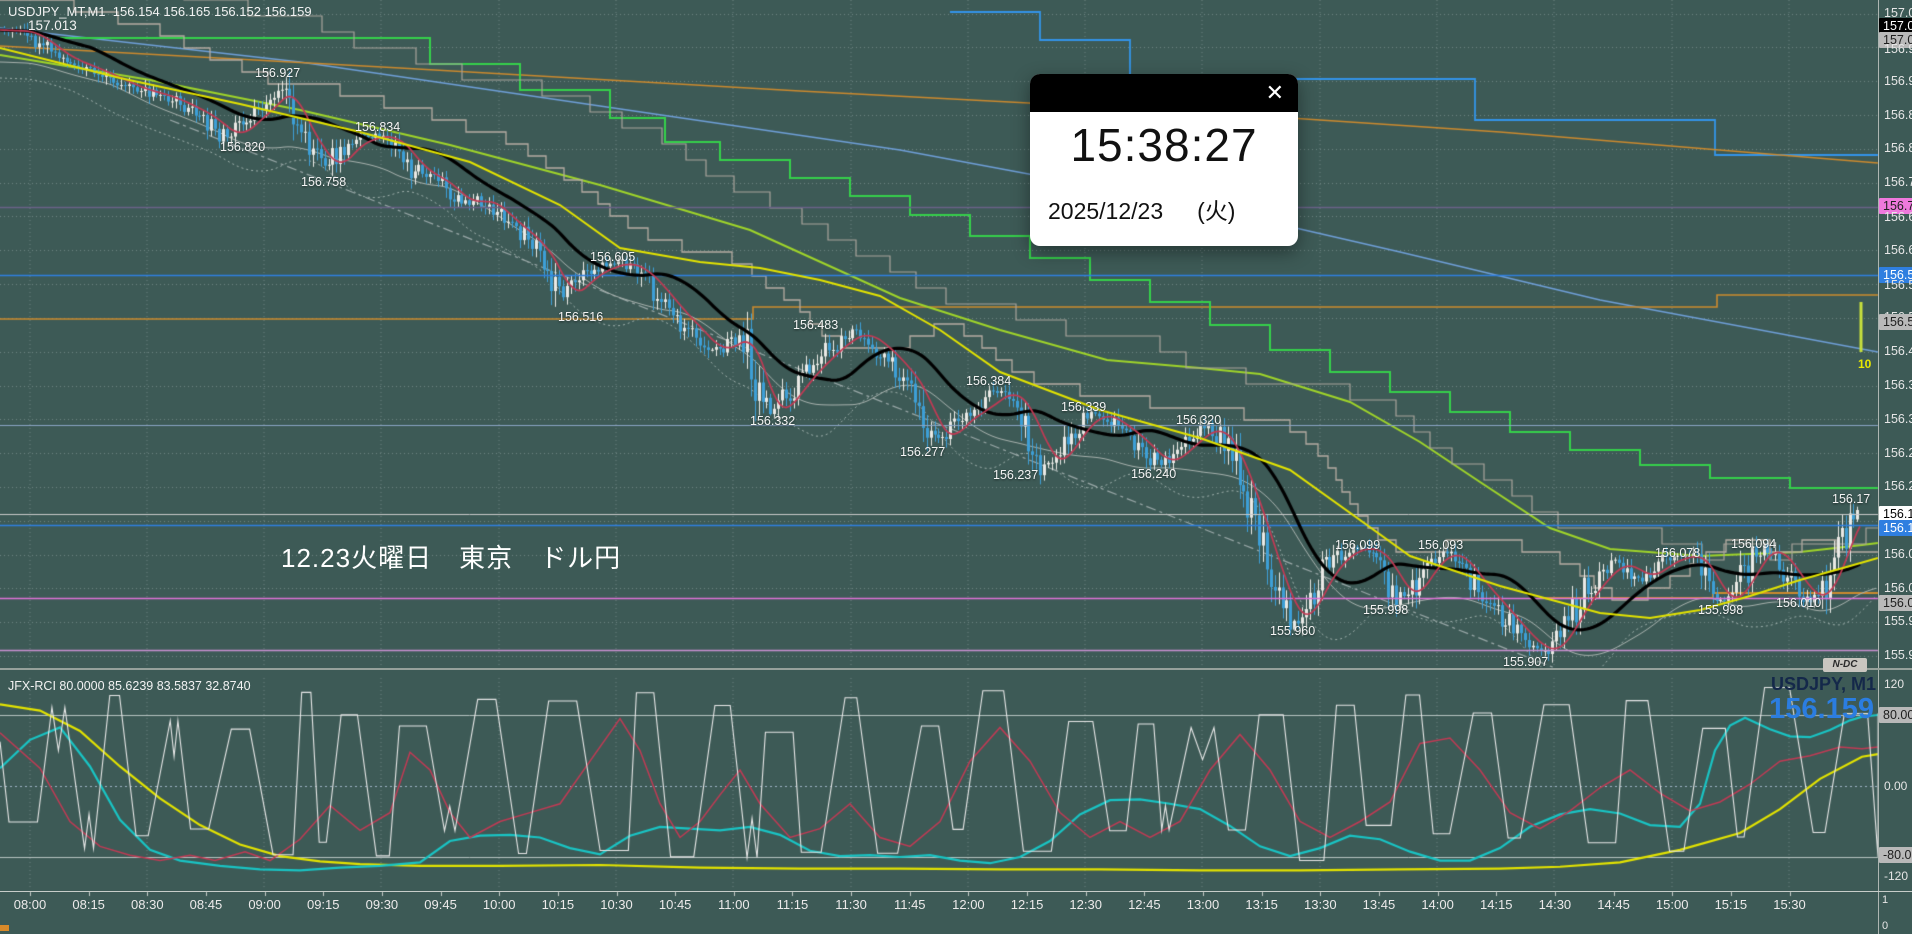 Image resolution: width=1912 pixels, height=934 pixels. Describe the element at coordinates (1898, 486) in the screenshot. I see `price-tick: 156.205` at that location.